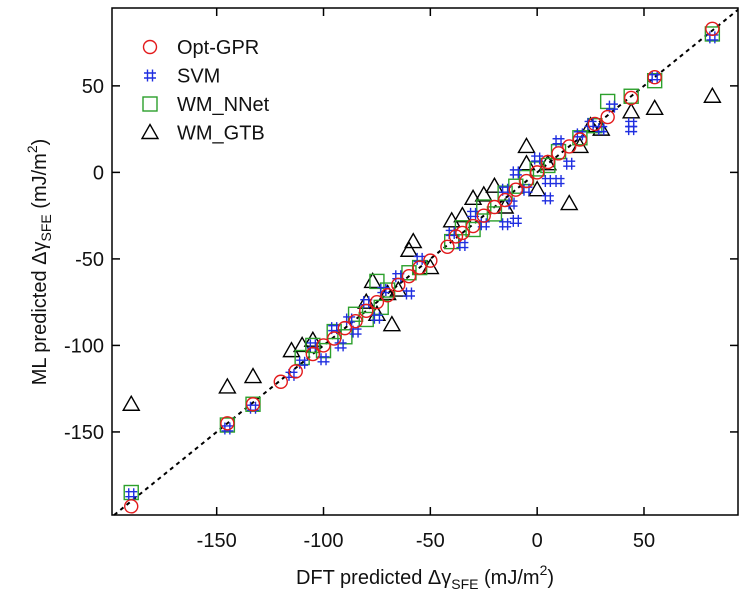  Describe the element at coordinates (430, 541) in the screenshot. I see `x-tick-label: -50` at that location.